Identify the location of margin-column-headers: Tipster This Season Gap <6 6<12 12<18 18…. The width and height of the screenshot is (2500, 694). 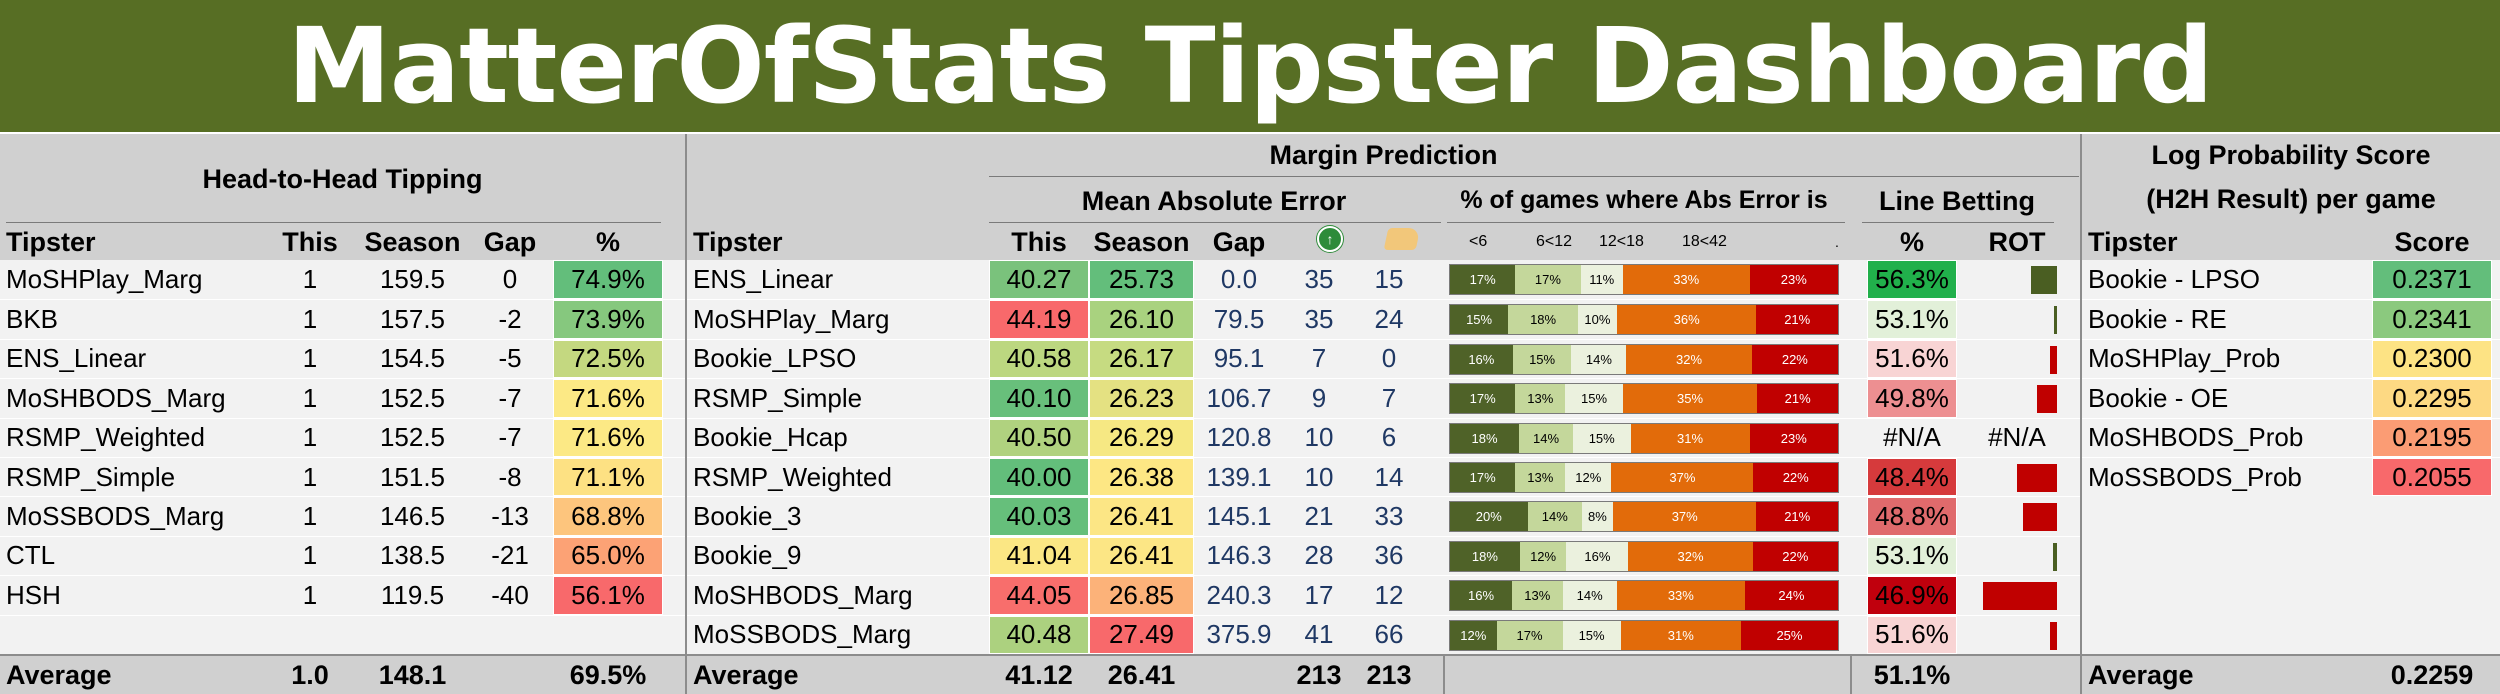
(1383, 242).